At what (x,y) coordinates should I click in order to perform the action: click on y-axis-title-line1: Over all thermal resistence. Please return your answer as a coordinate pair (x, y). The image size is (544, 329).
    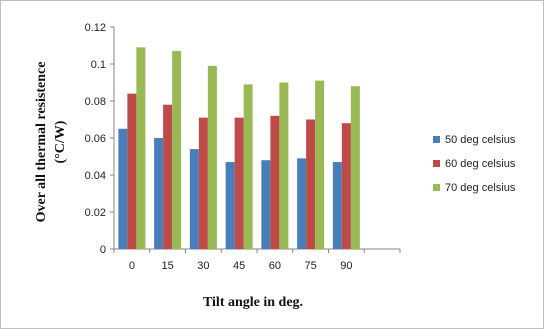
    Looking at the image, I should click on (41, 142).